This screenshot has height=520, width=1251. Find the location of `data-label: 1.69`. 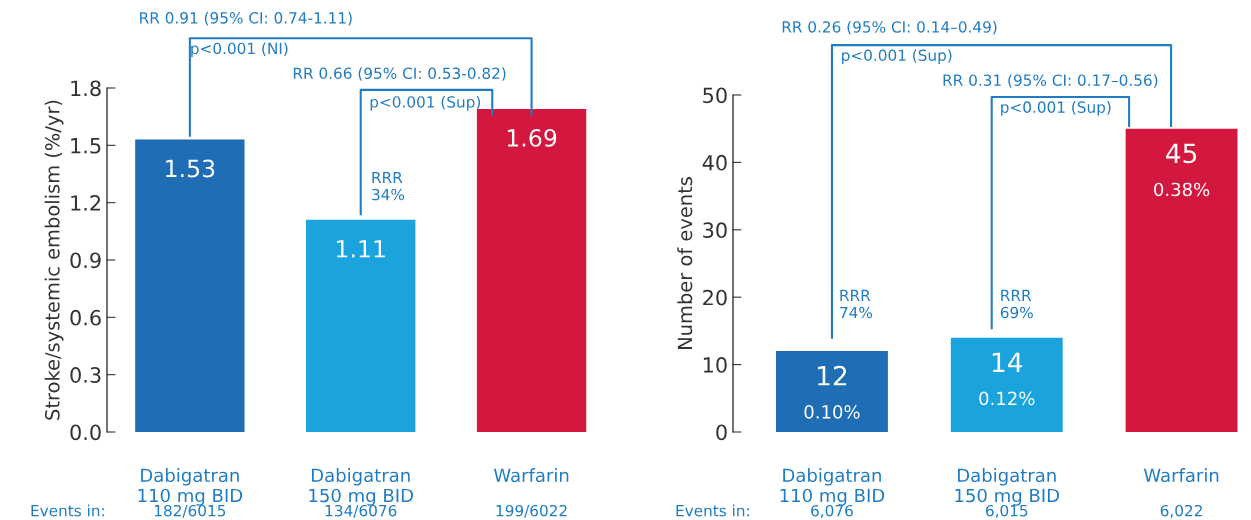

data-label: 1.69 is located at coordinates (532, 137).